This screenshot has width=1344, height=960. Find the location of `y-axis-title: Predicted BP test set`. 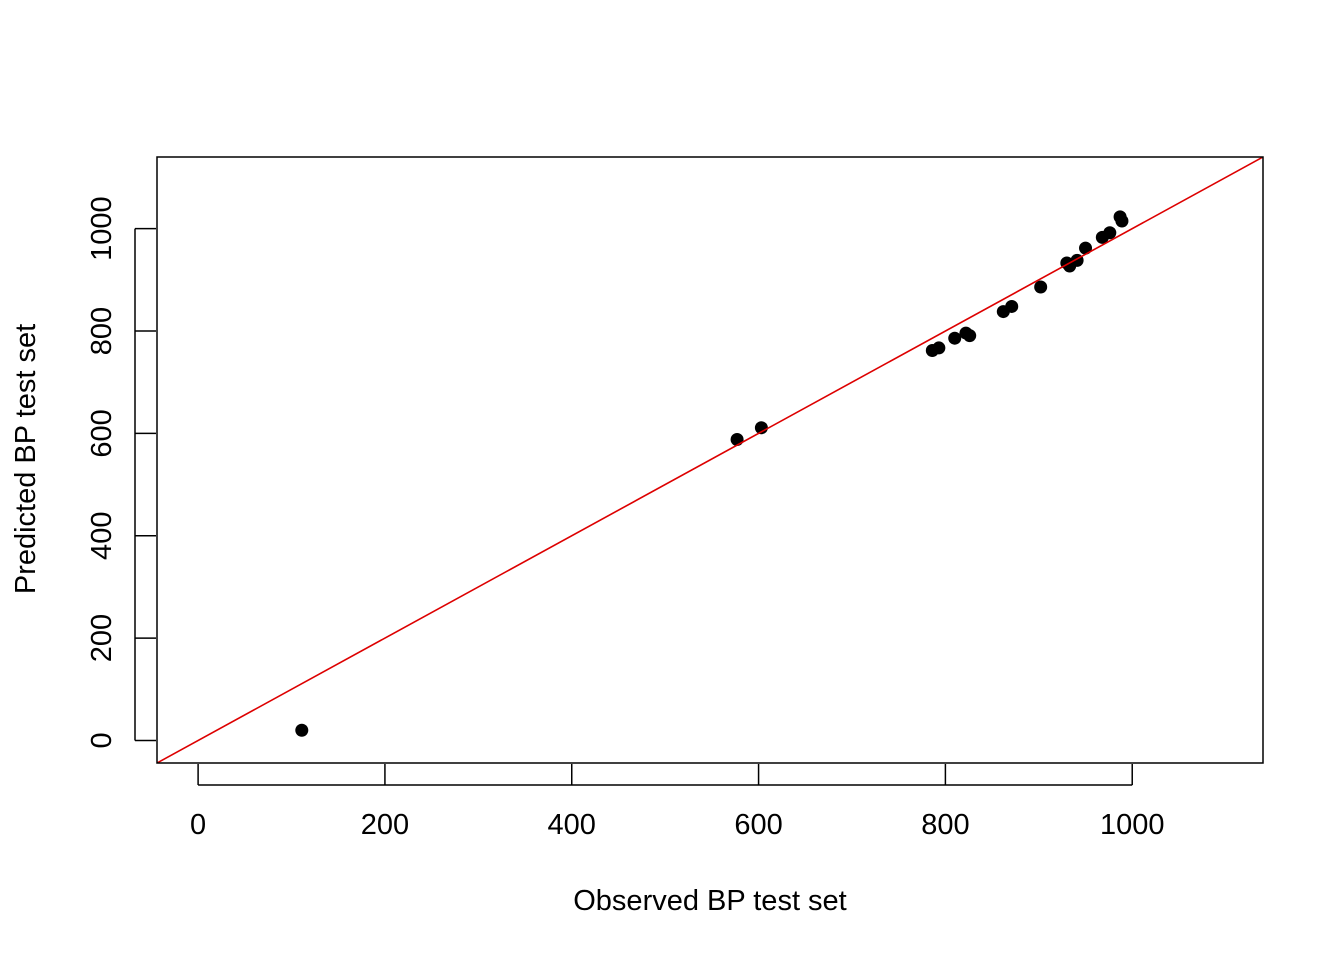

y-axis-title: Predicted BP test set is located at coordinates (26, 459).